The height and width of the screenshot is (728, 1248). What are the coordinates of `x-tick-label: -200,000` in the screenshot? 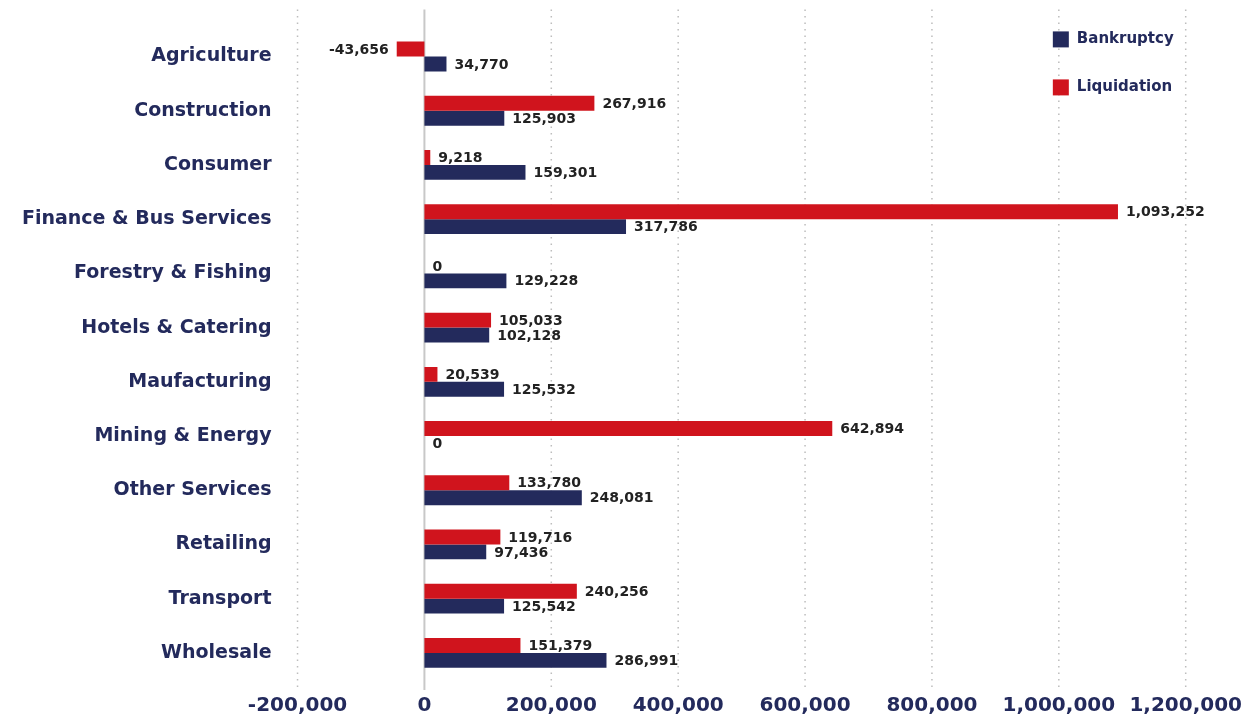 It's located at (297, 704).